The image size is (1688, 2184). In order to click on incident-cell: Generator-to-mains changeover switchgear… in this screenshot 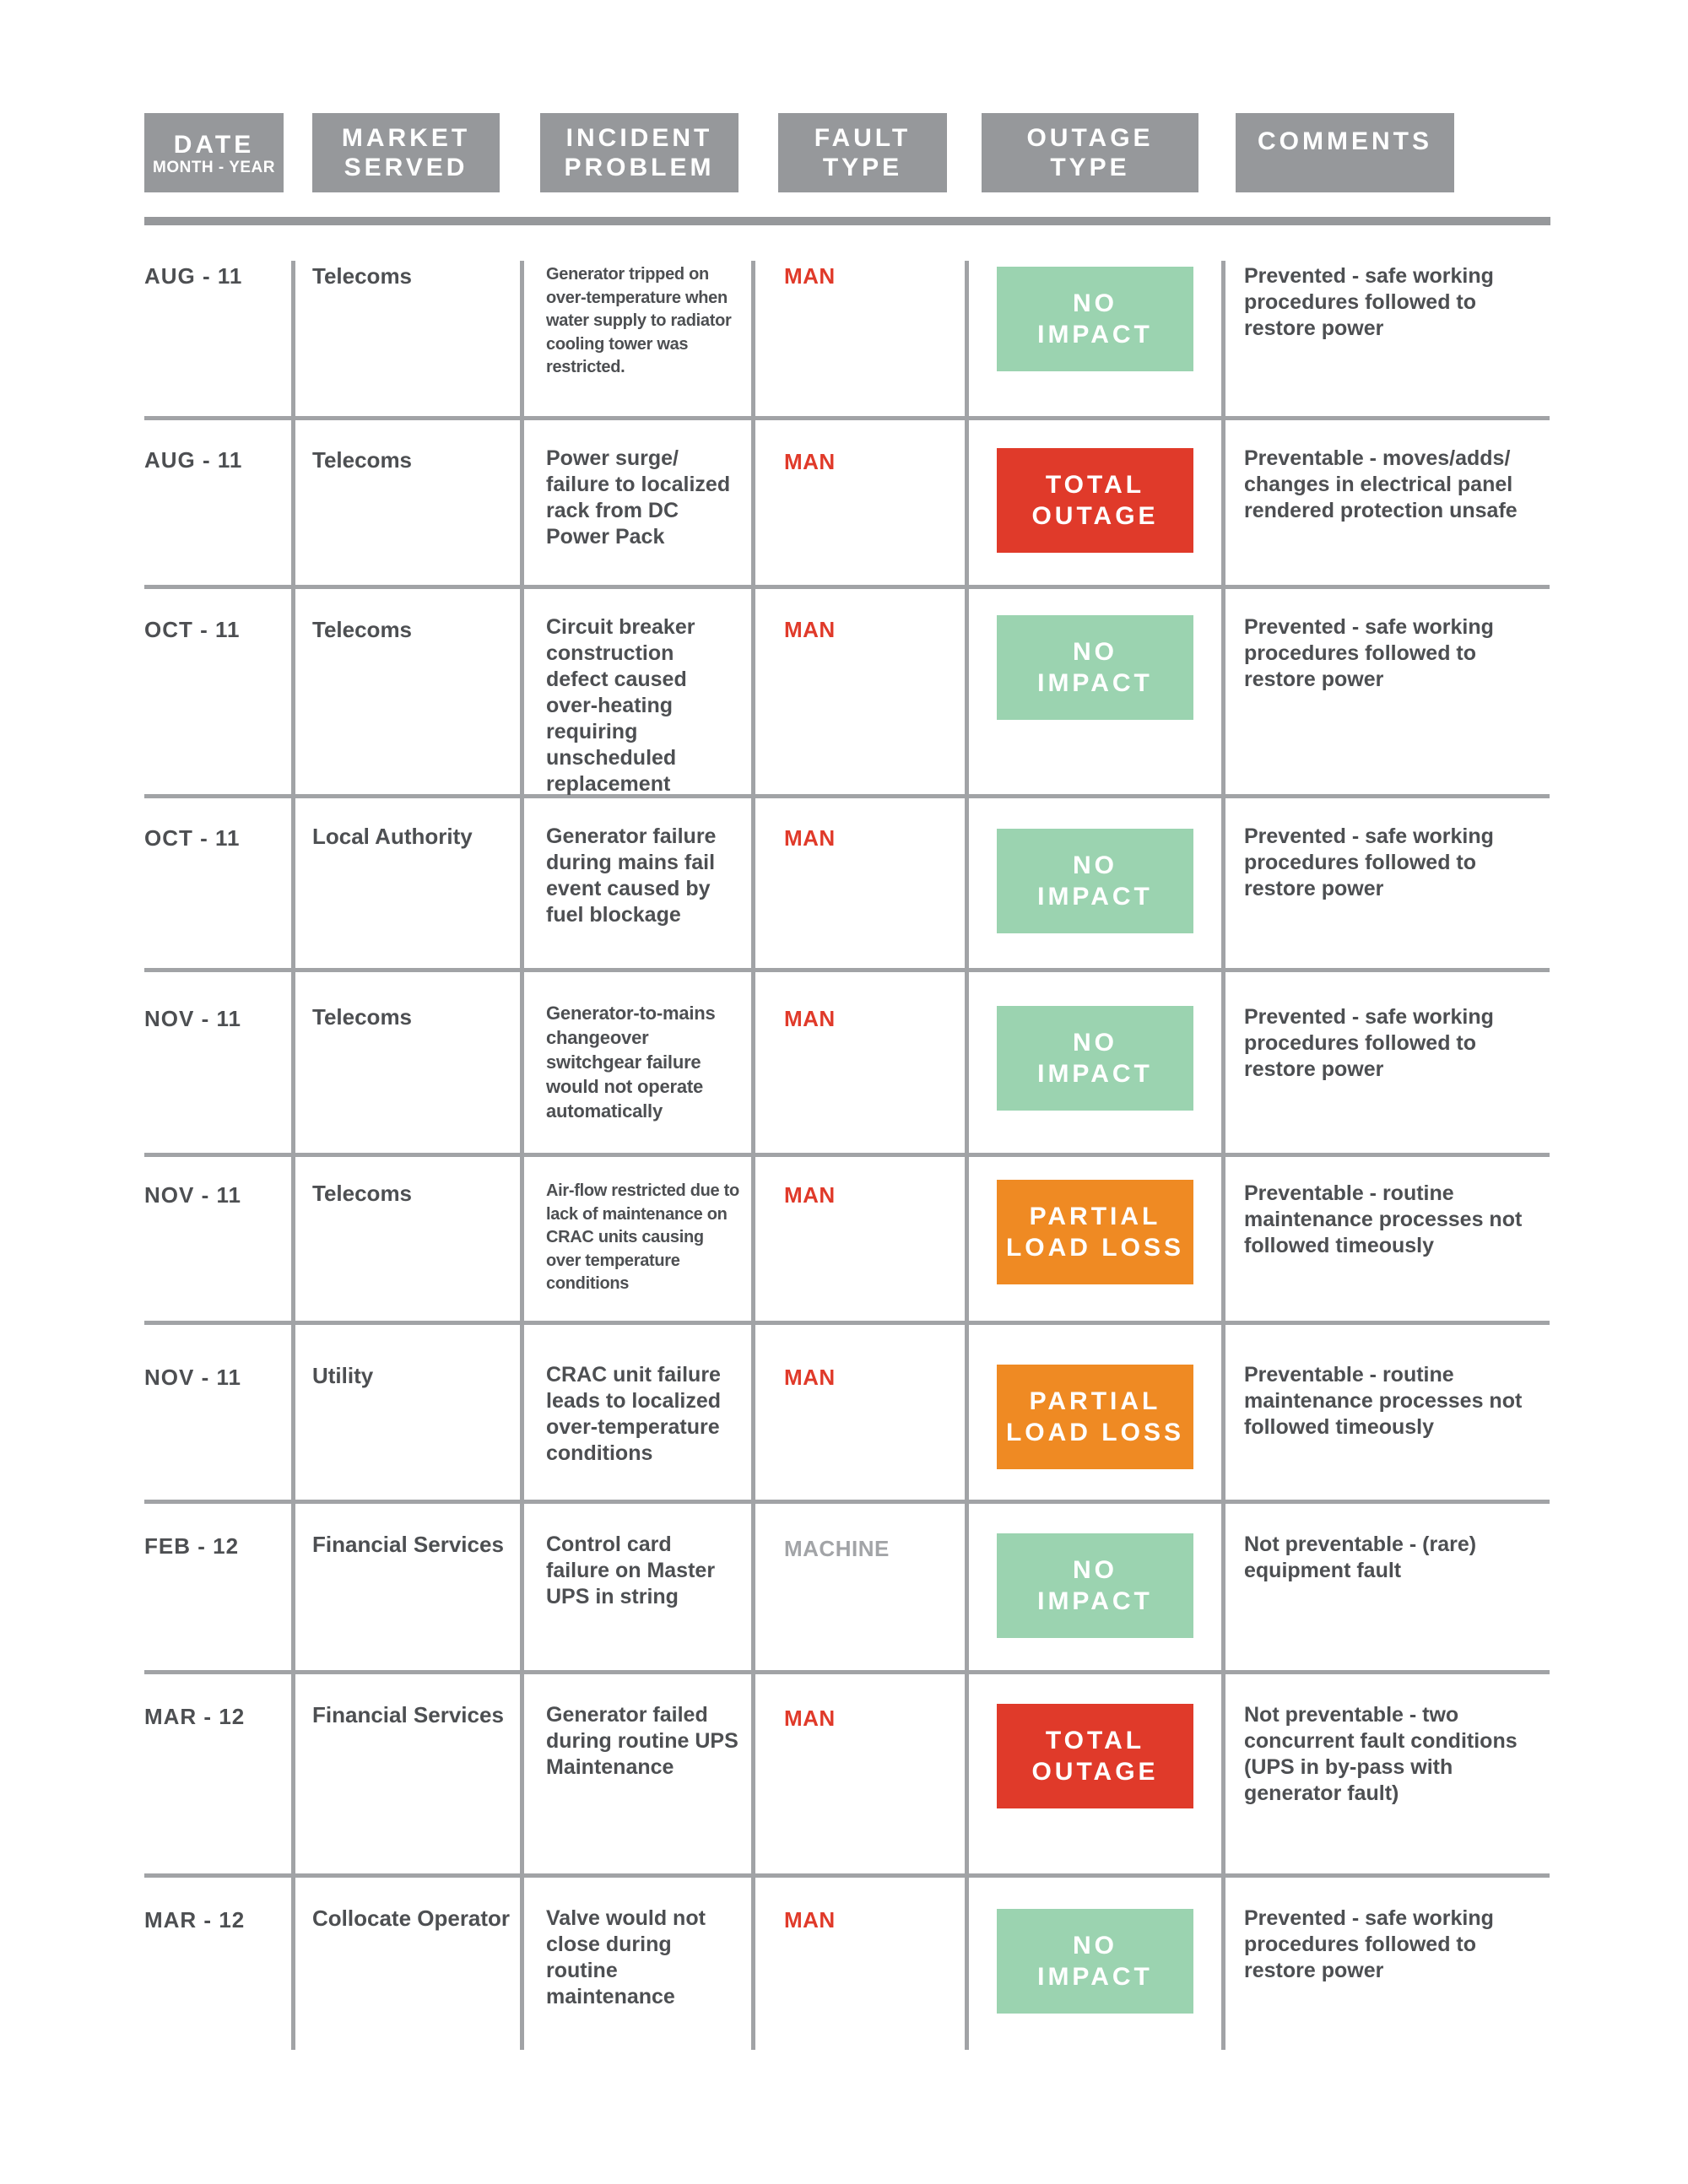, I will do `click(631, 1062)`.